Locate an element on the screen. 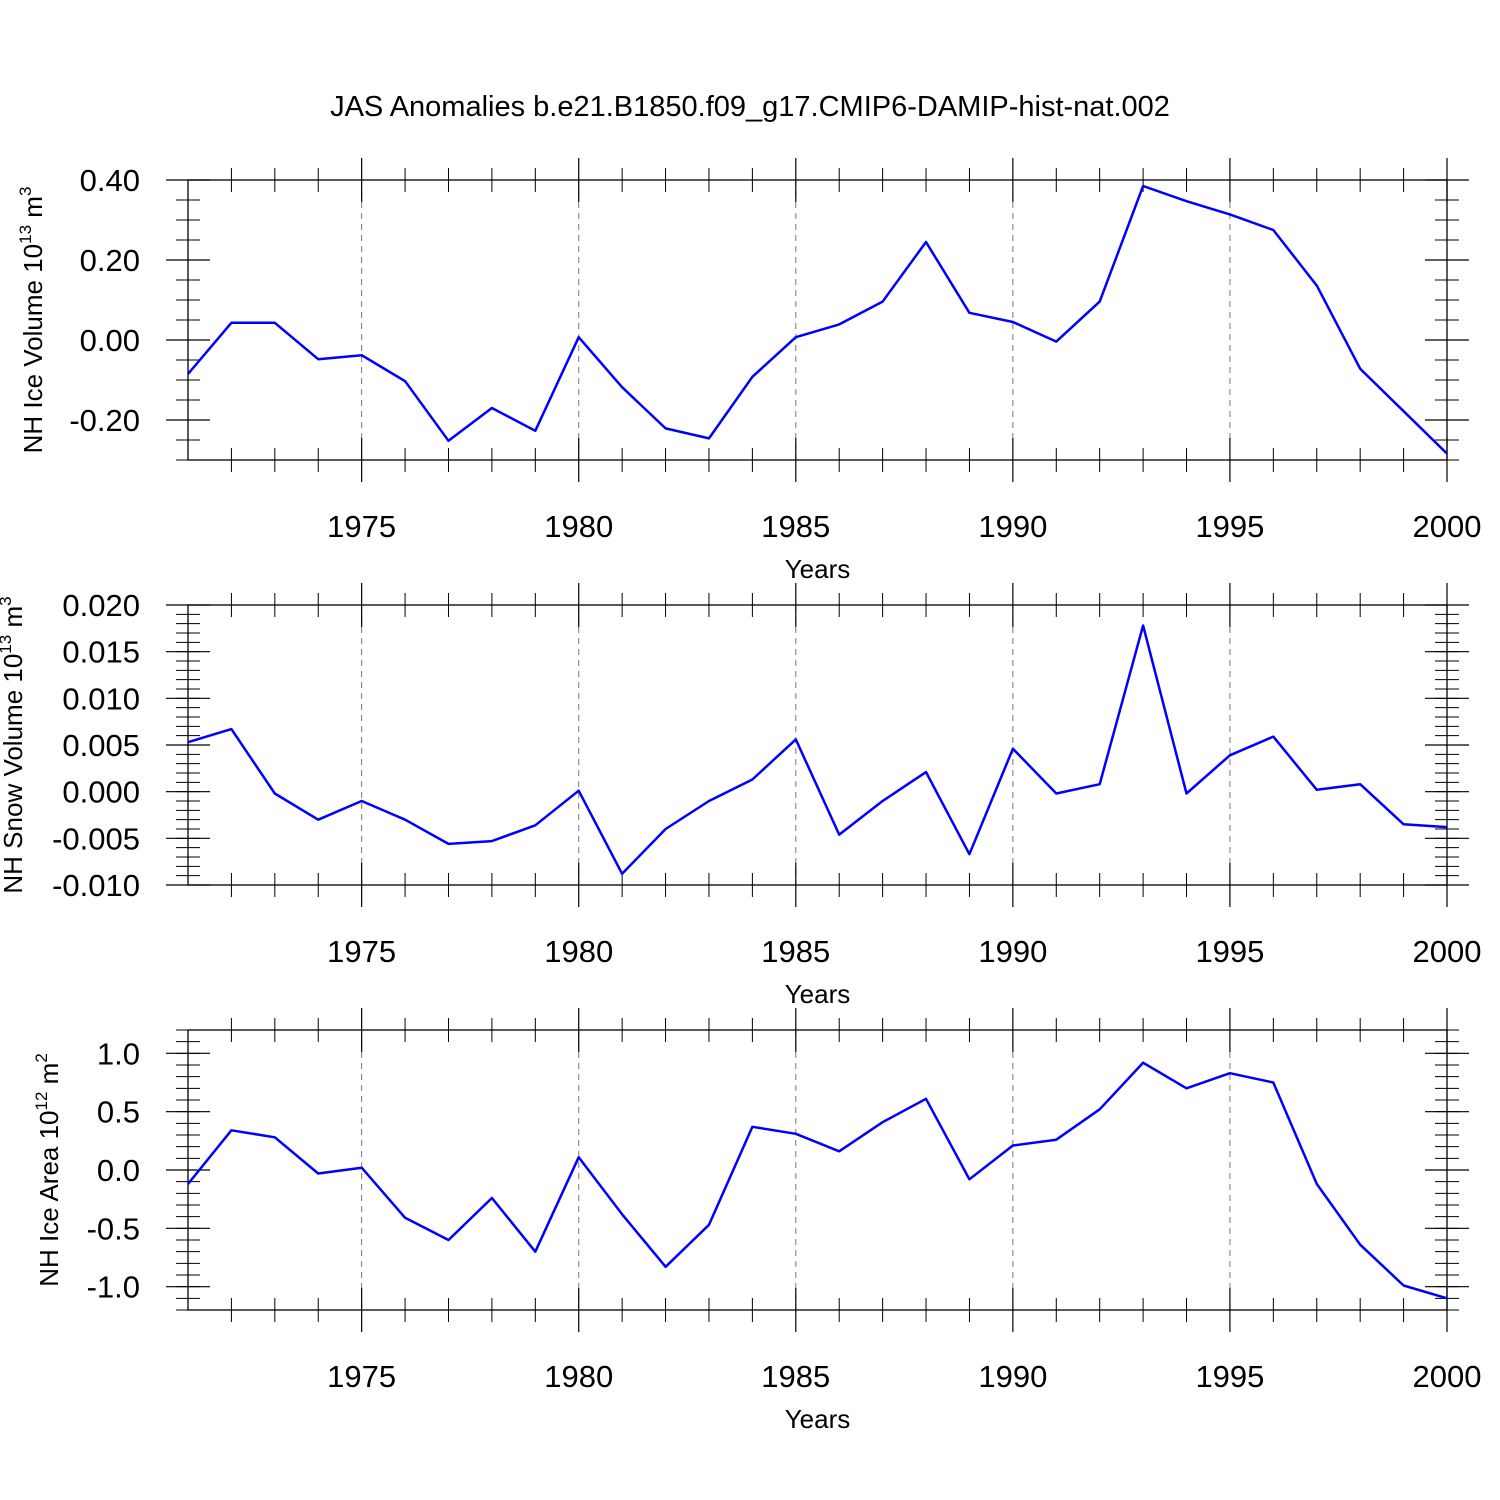 The image size is (1500, 1500). y-tick-label: -1.0 is located at coordinates (113, 1287).